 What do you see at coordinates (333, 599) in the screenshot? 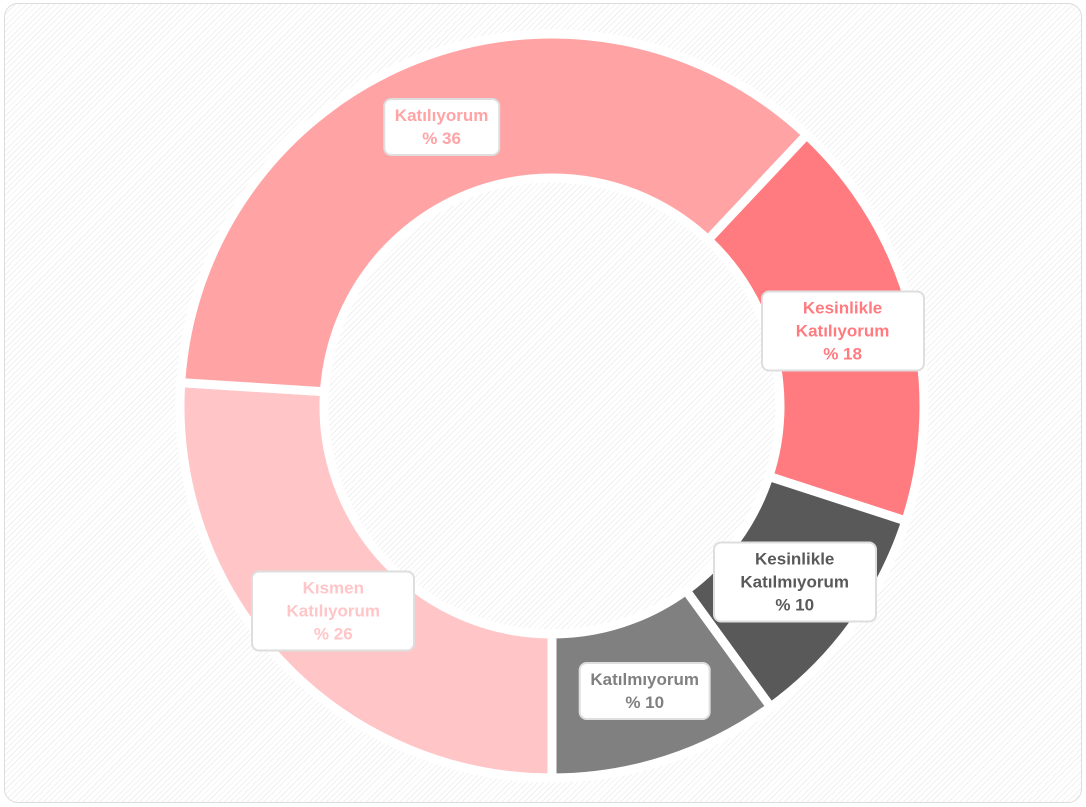
I see `category-label: Kısmen Katılıyorum` at bounding box center [333, 599].